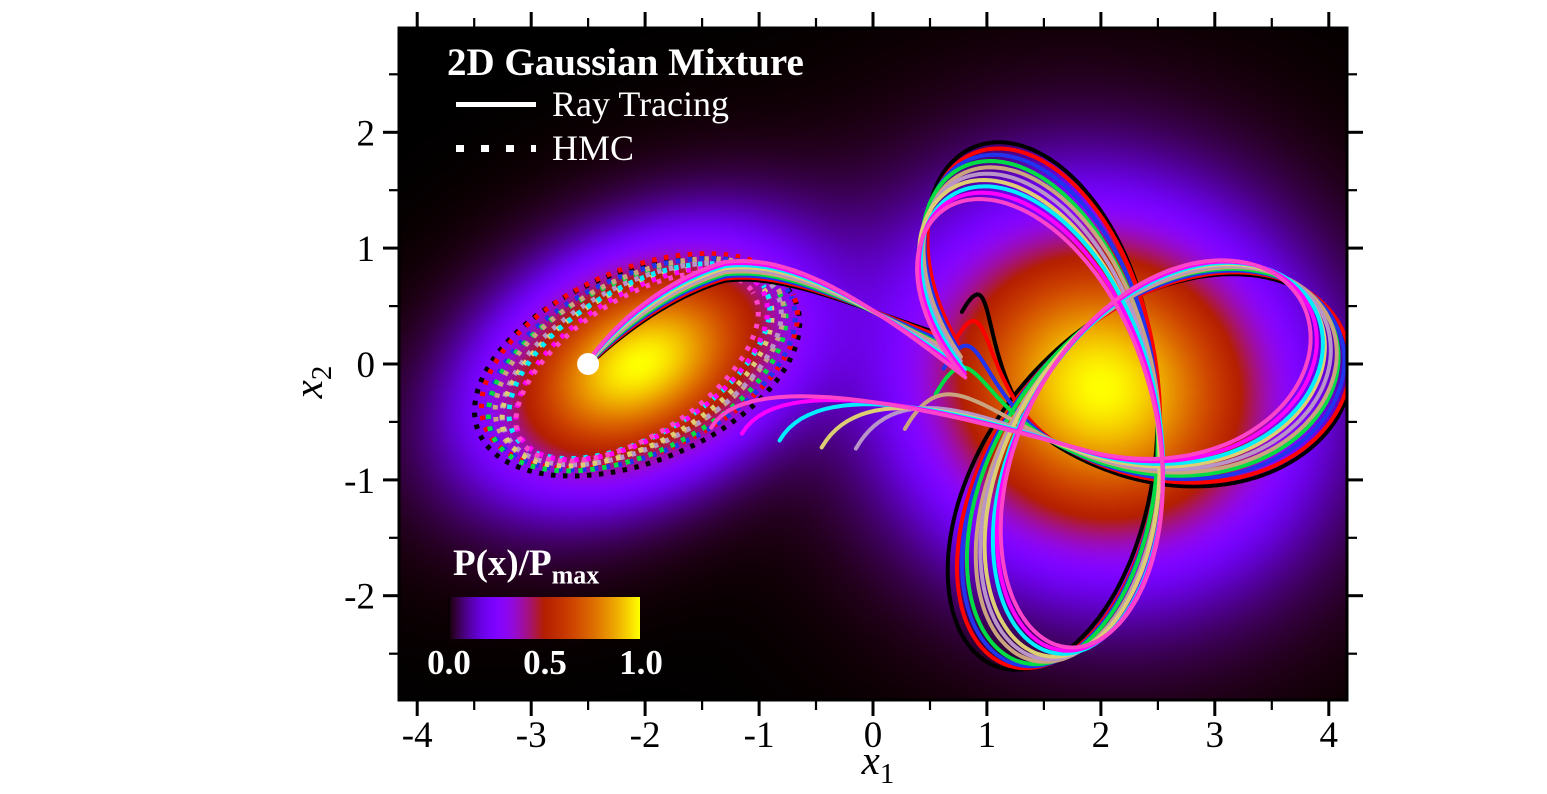  I want to click on hmc-trajectories, so click(637, 365).